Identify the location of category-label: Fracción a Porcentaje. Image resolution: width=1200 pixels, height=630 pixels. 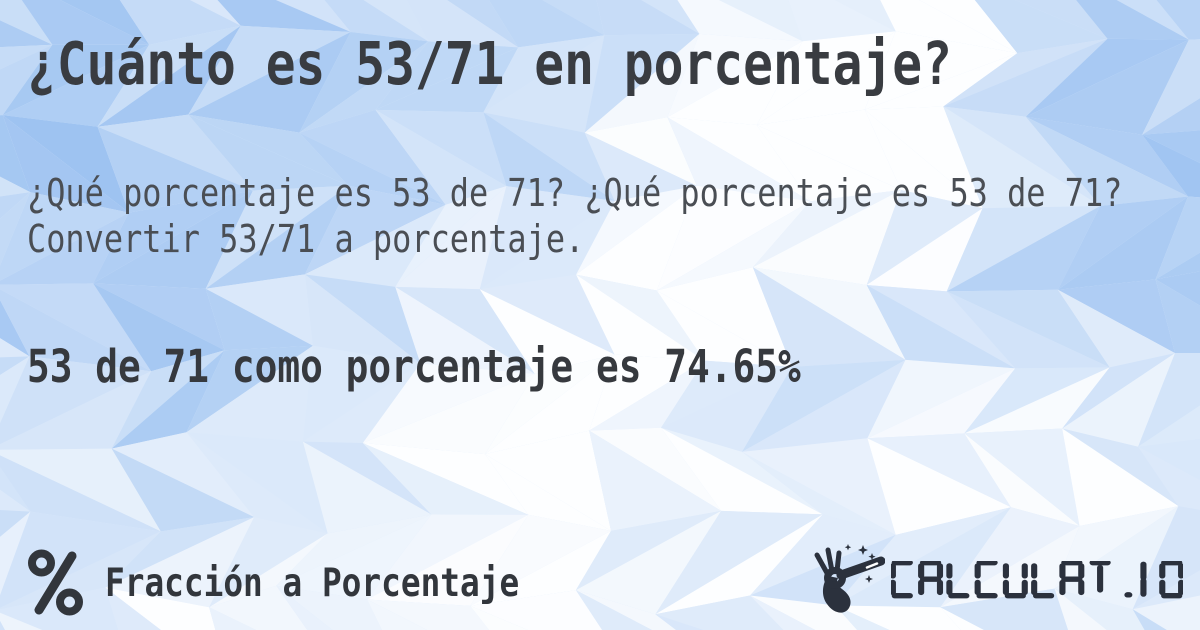
(312, 583).